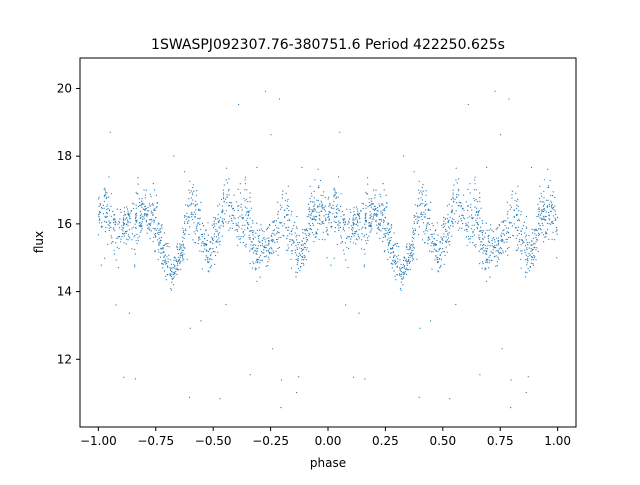 The image size is (640, 485). Describe the element at coordinates (64, 224) in the screenshot. I see `y-tick-label: 16` at that location.